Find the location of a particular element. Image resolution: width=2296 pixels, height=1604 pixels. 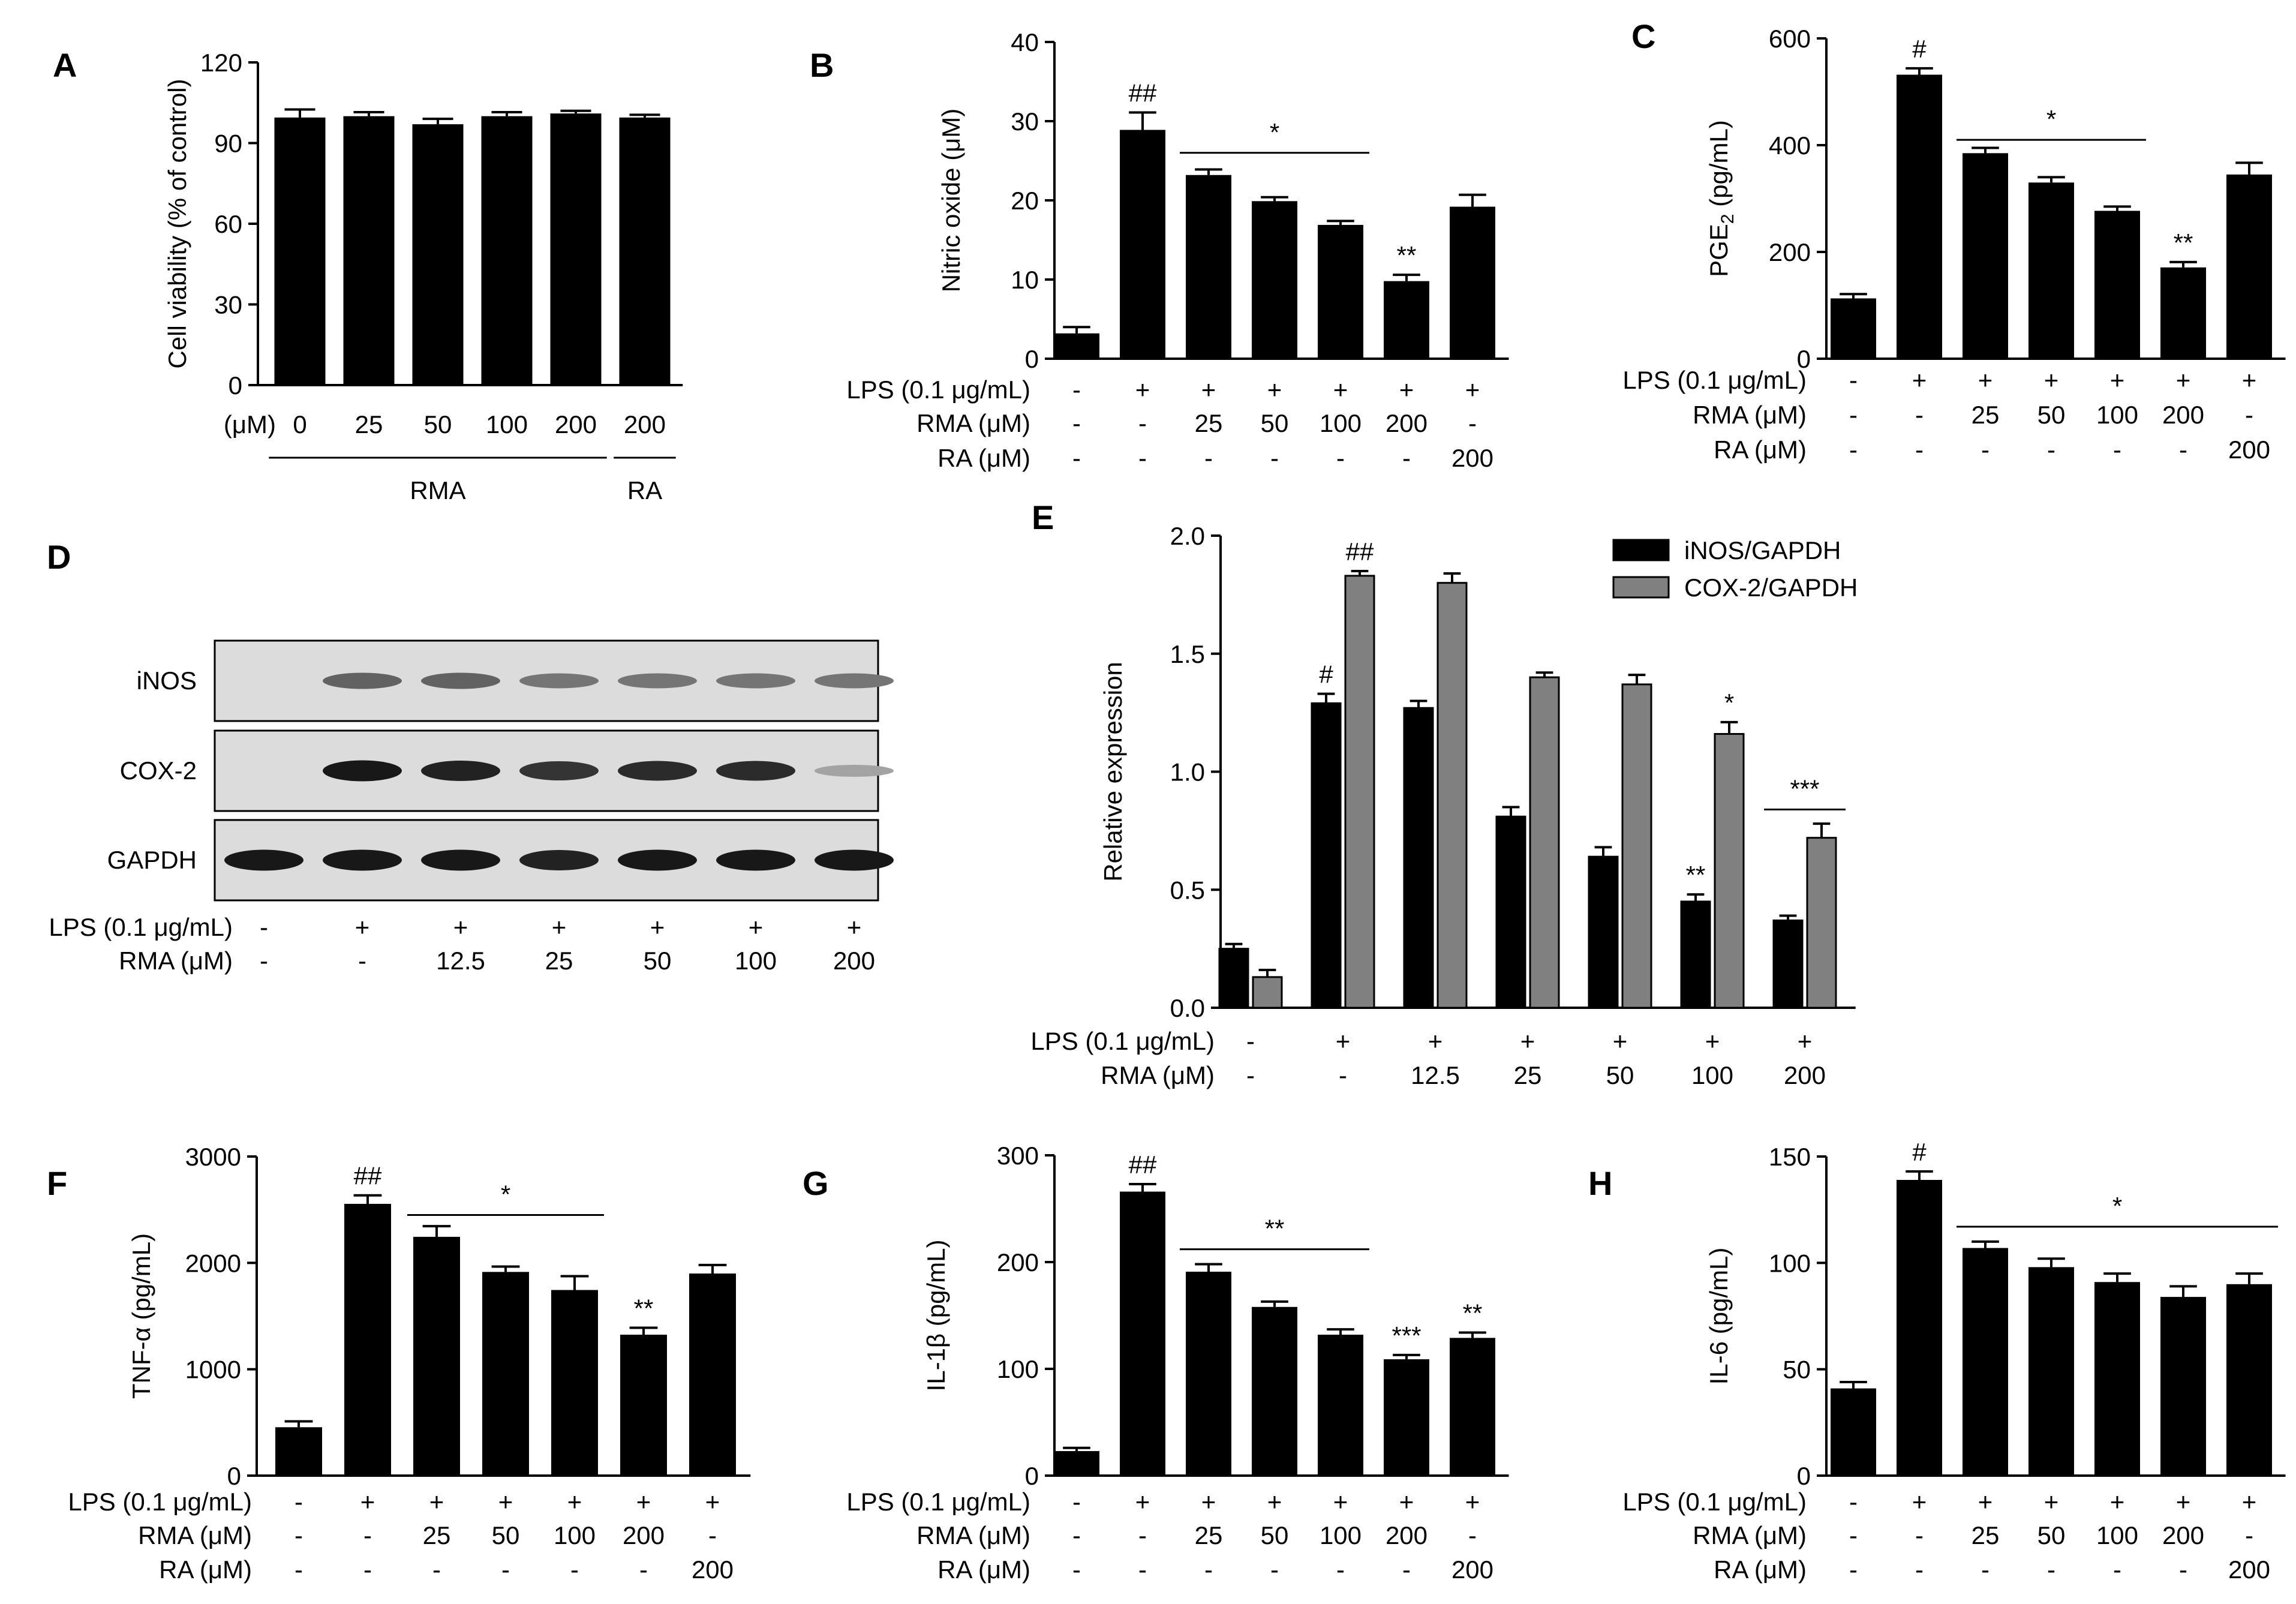

significance-mark: * is located at coordinates (2117, 1206).